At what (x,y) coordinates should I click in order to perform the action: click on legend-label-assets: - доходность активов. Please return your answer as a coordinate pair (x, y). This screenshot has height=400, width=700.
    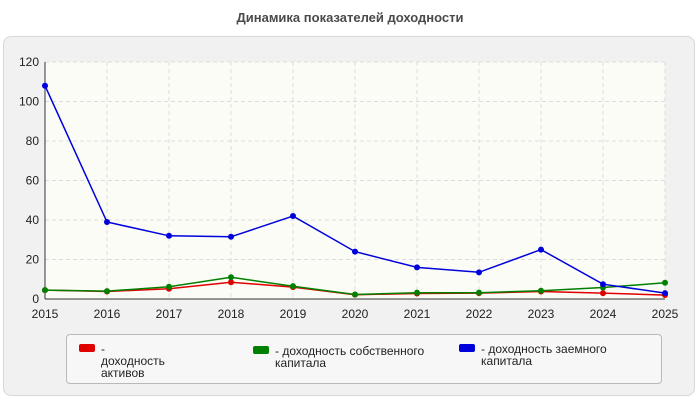
    Looking at the image, I should click on (133, 361).